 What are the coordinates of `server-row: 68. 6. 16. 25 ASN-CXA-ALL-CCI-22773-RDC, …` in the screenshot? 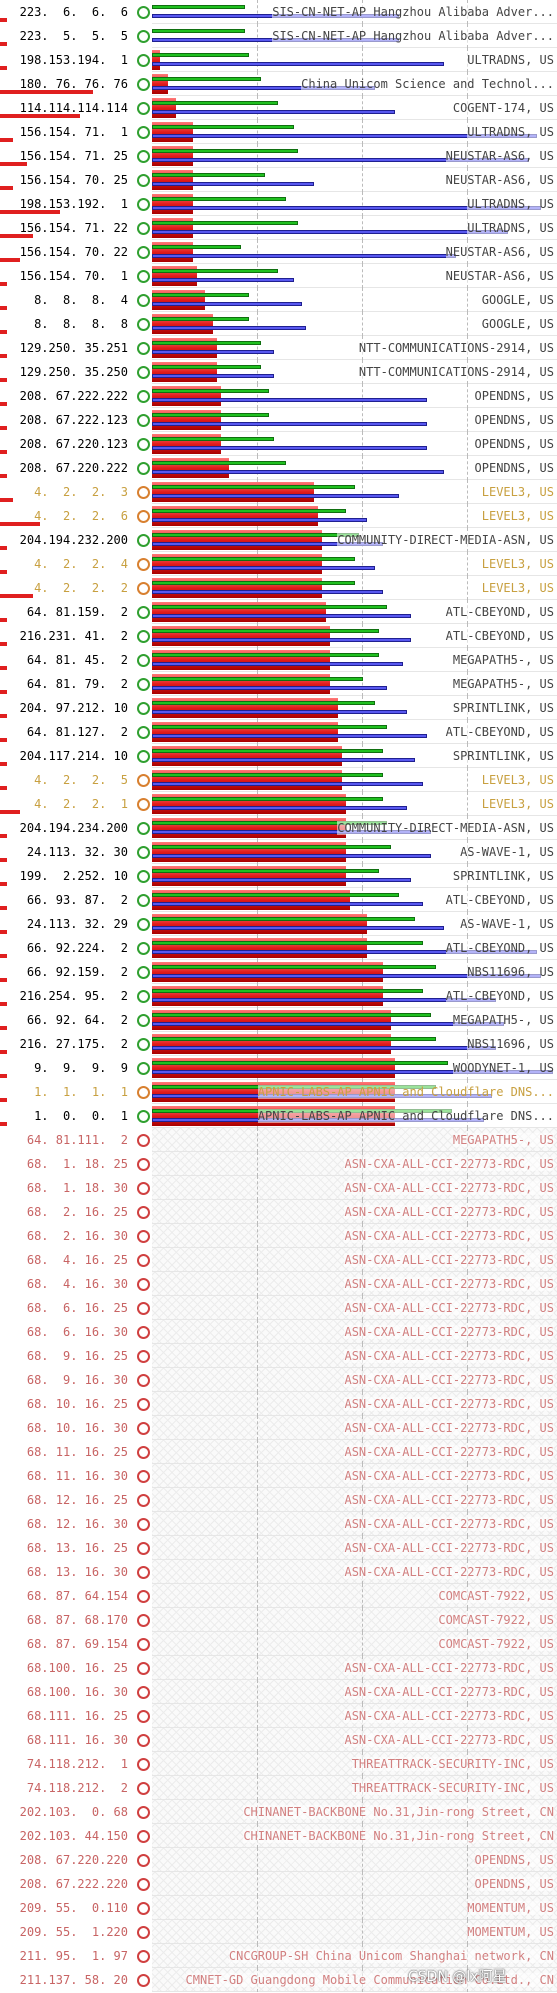 It's located at (278, 1308).